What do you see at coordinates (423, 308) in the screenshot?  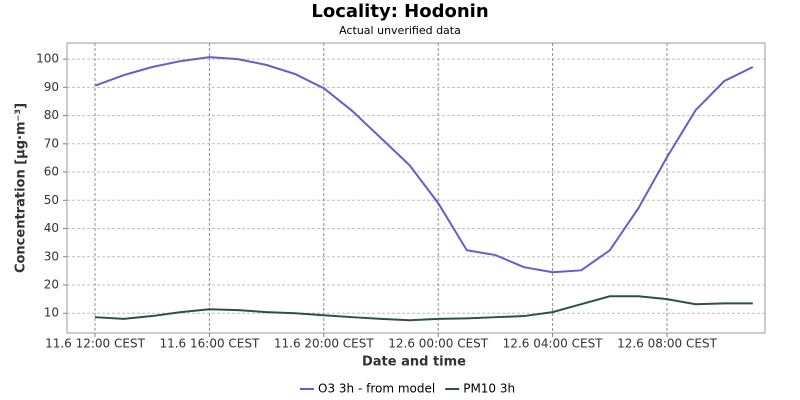 I see `series-line` at bounding box center [423, 308].